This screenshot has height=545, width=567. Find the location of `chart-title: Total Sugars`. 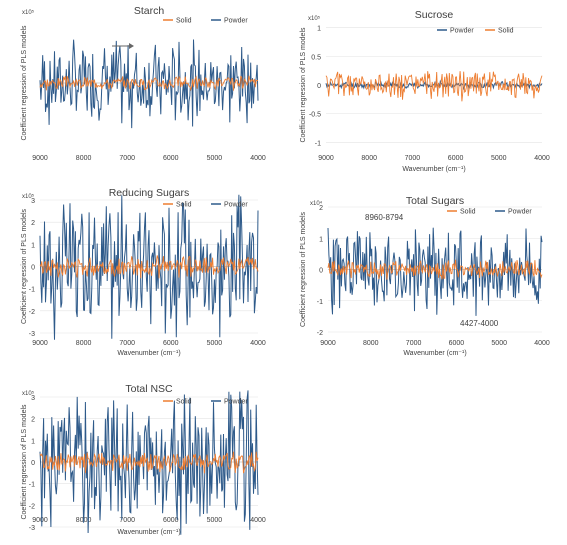

chart-title: Total Sugars is located at coordinates (435, 201).